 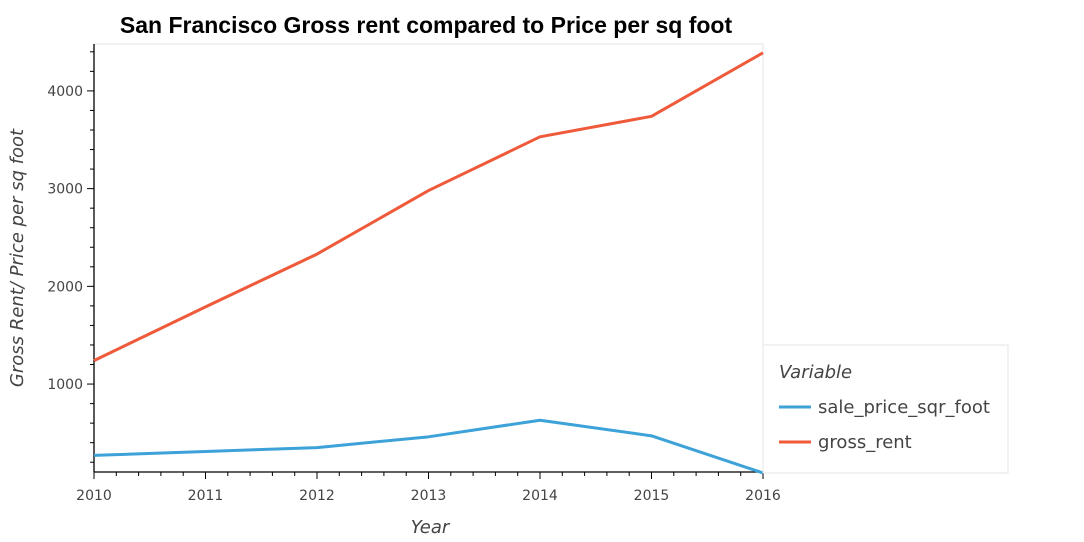 I want to click on x-axis-ticks: 2010 2011 2012 2013 2014 2015 2016, so click(x=428, y=488).